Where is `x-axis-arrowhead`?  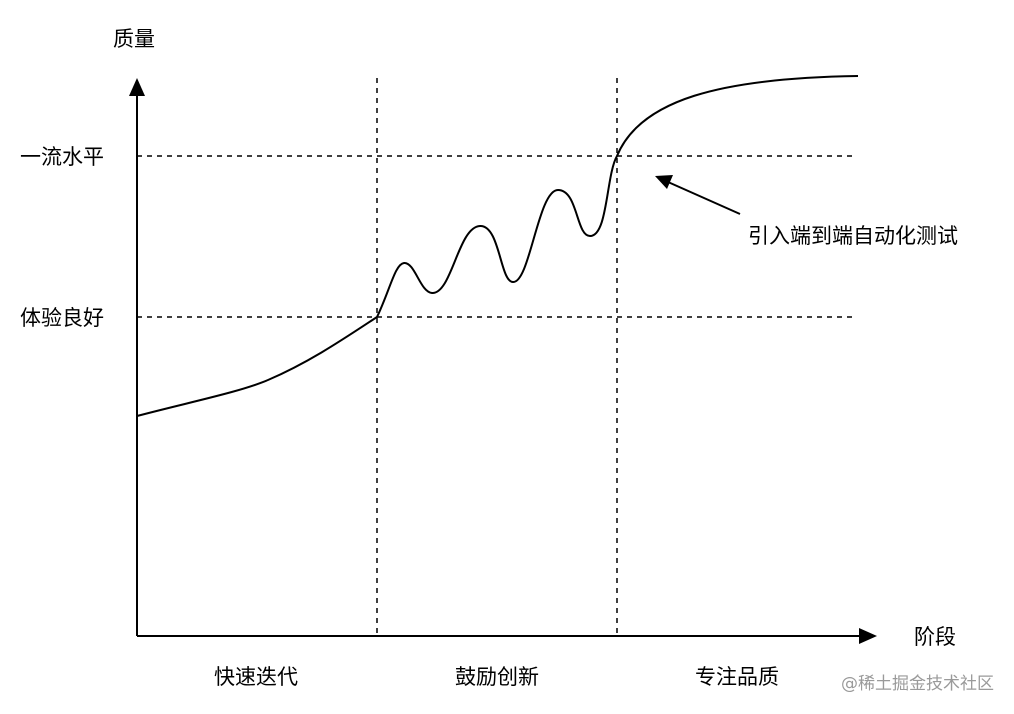 x-axis-arrowhead is located at coordinates (868, 636).